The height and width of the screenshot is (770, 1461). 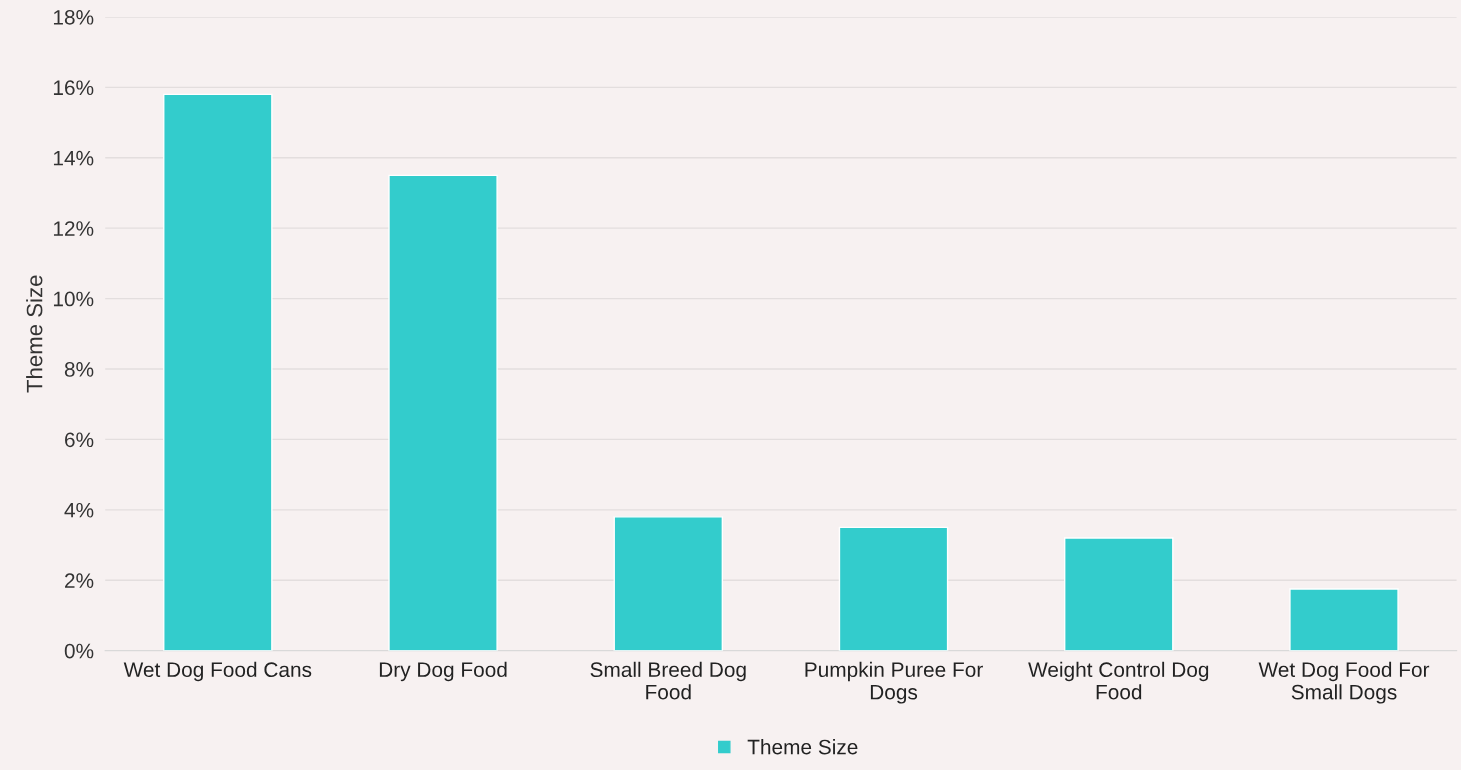 I want to click on x-tick-label: Wet Dog Food Cans, so click(x=217, y=671).